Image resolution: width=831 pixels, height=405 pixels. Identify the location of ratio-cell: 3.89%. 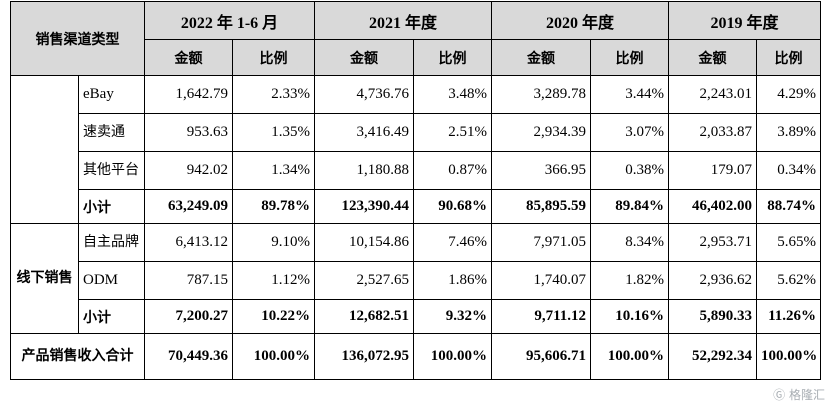
(789, 132).